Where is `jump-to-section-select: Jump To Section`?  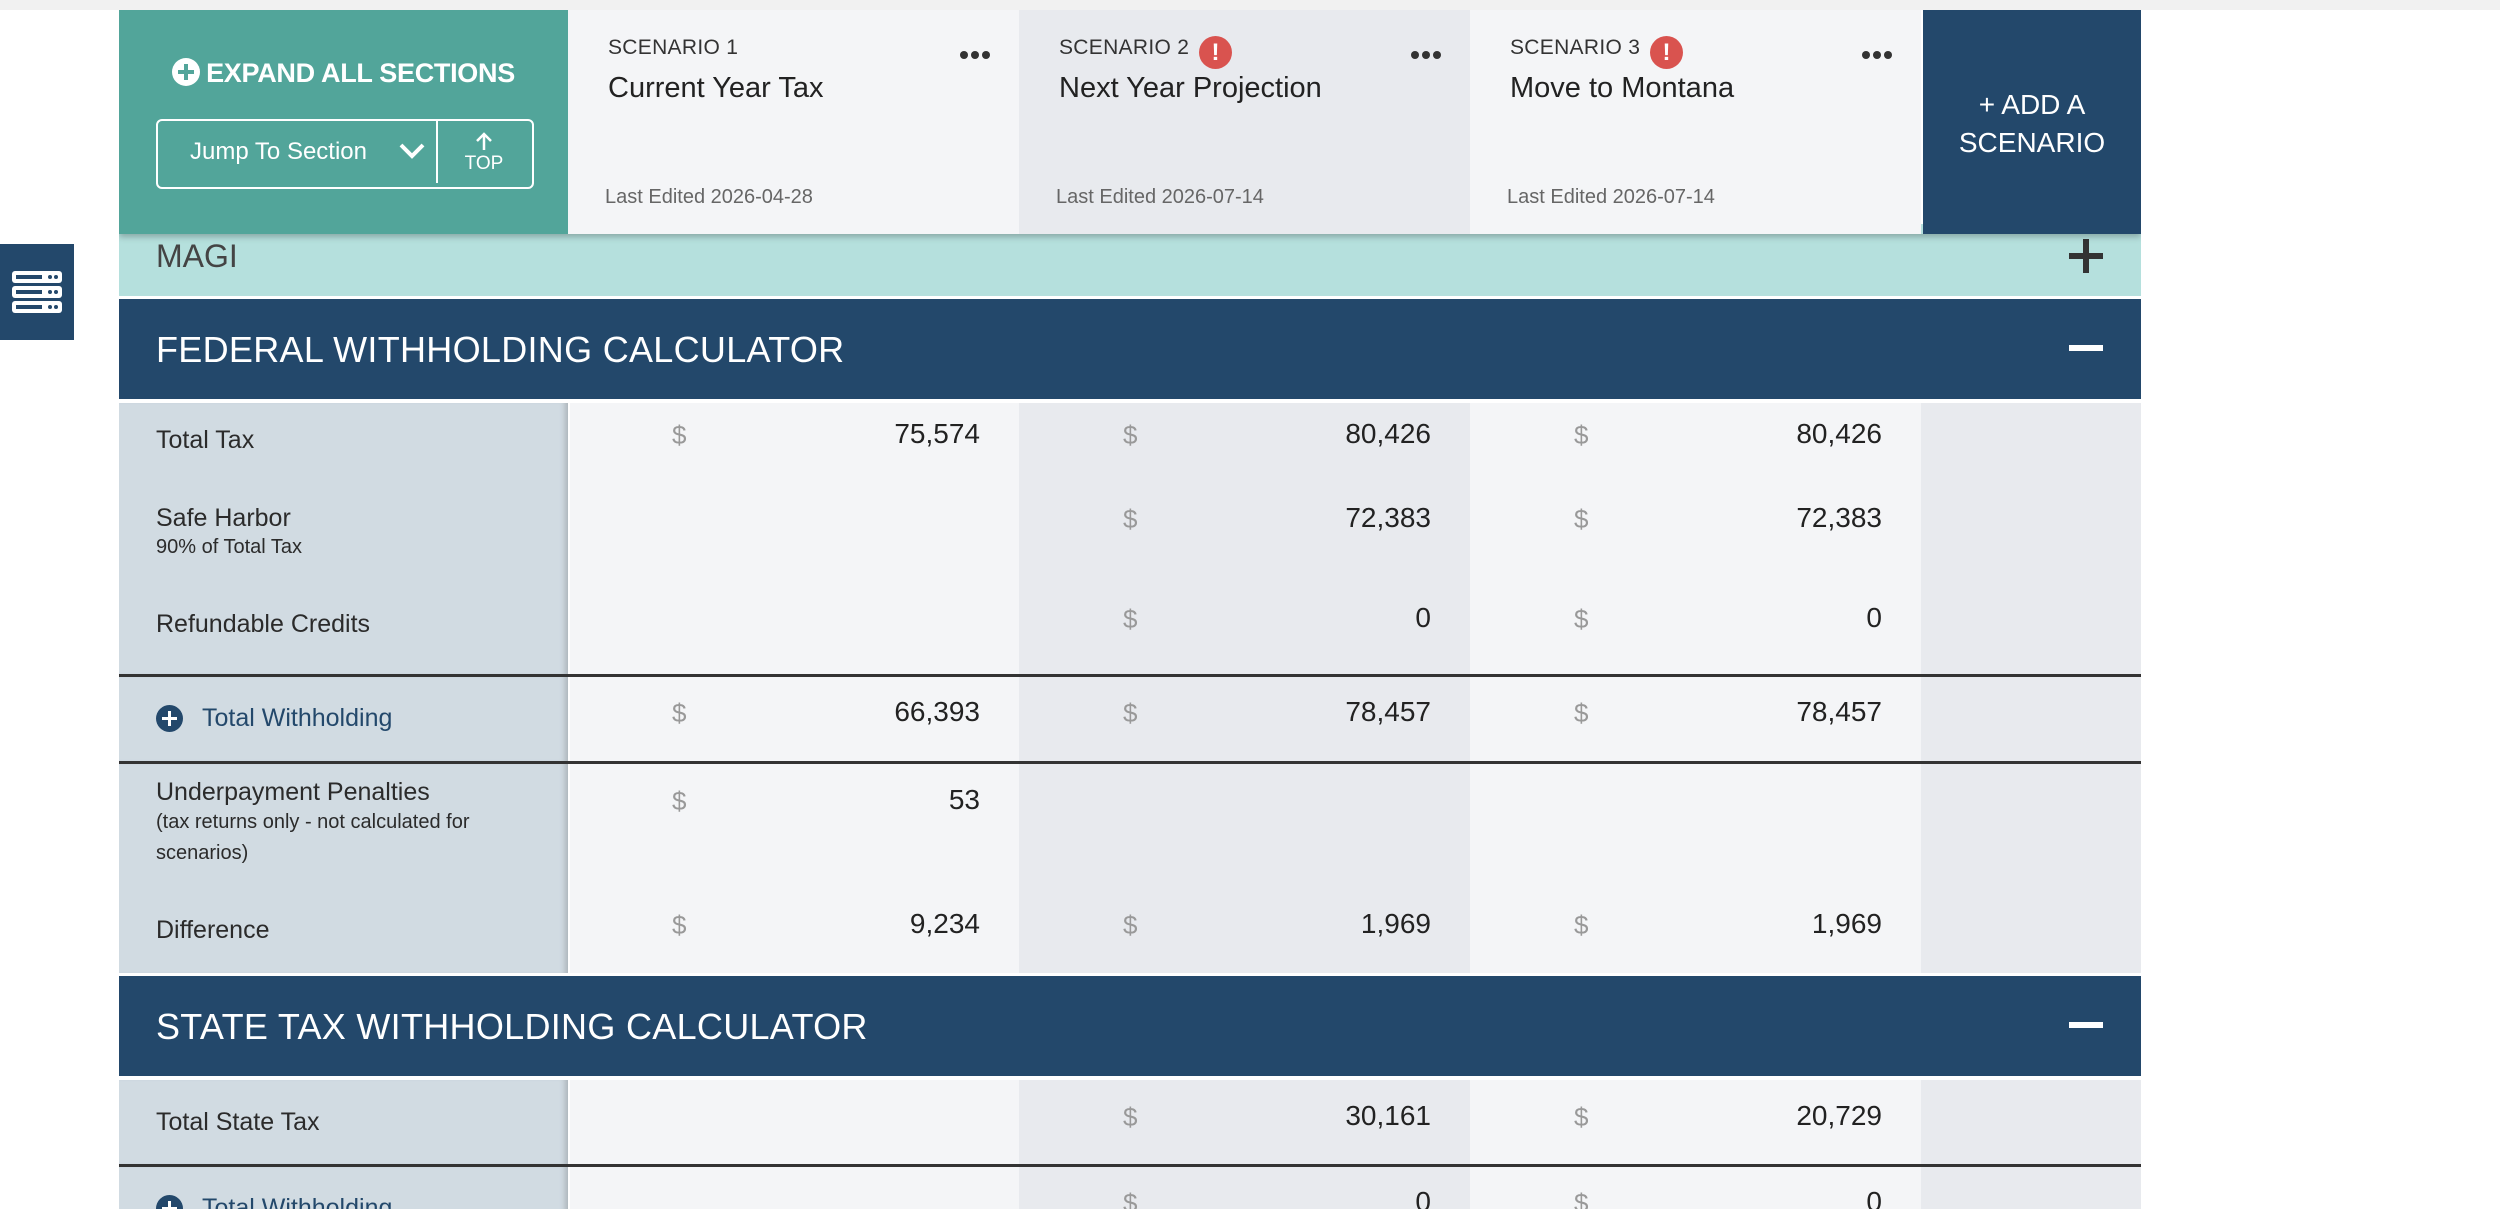 jump-to-section-select: Jump To Section is located at coordinates (297, 152).